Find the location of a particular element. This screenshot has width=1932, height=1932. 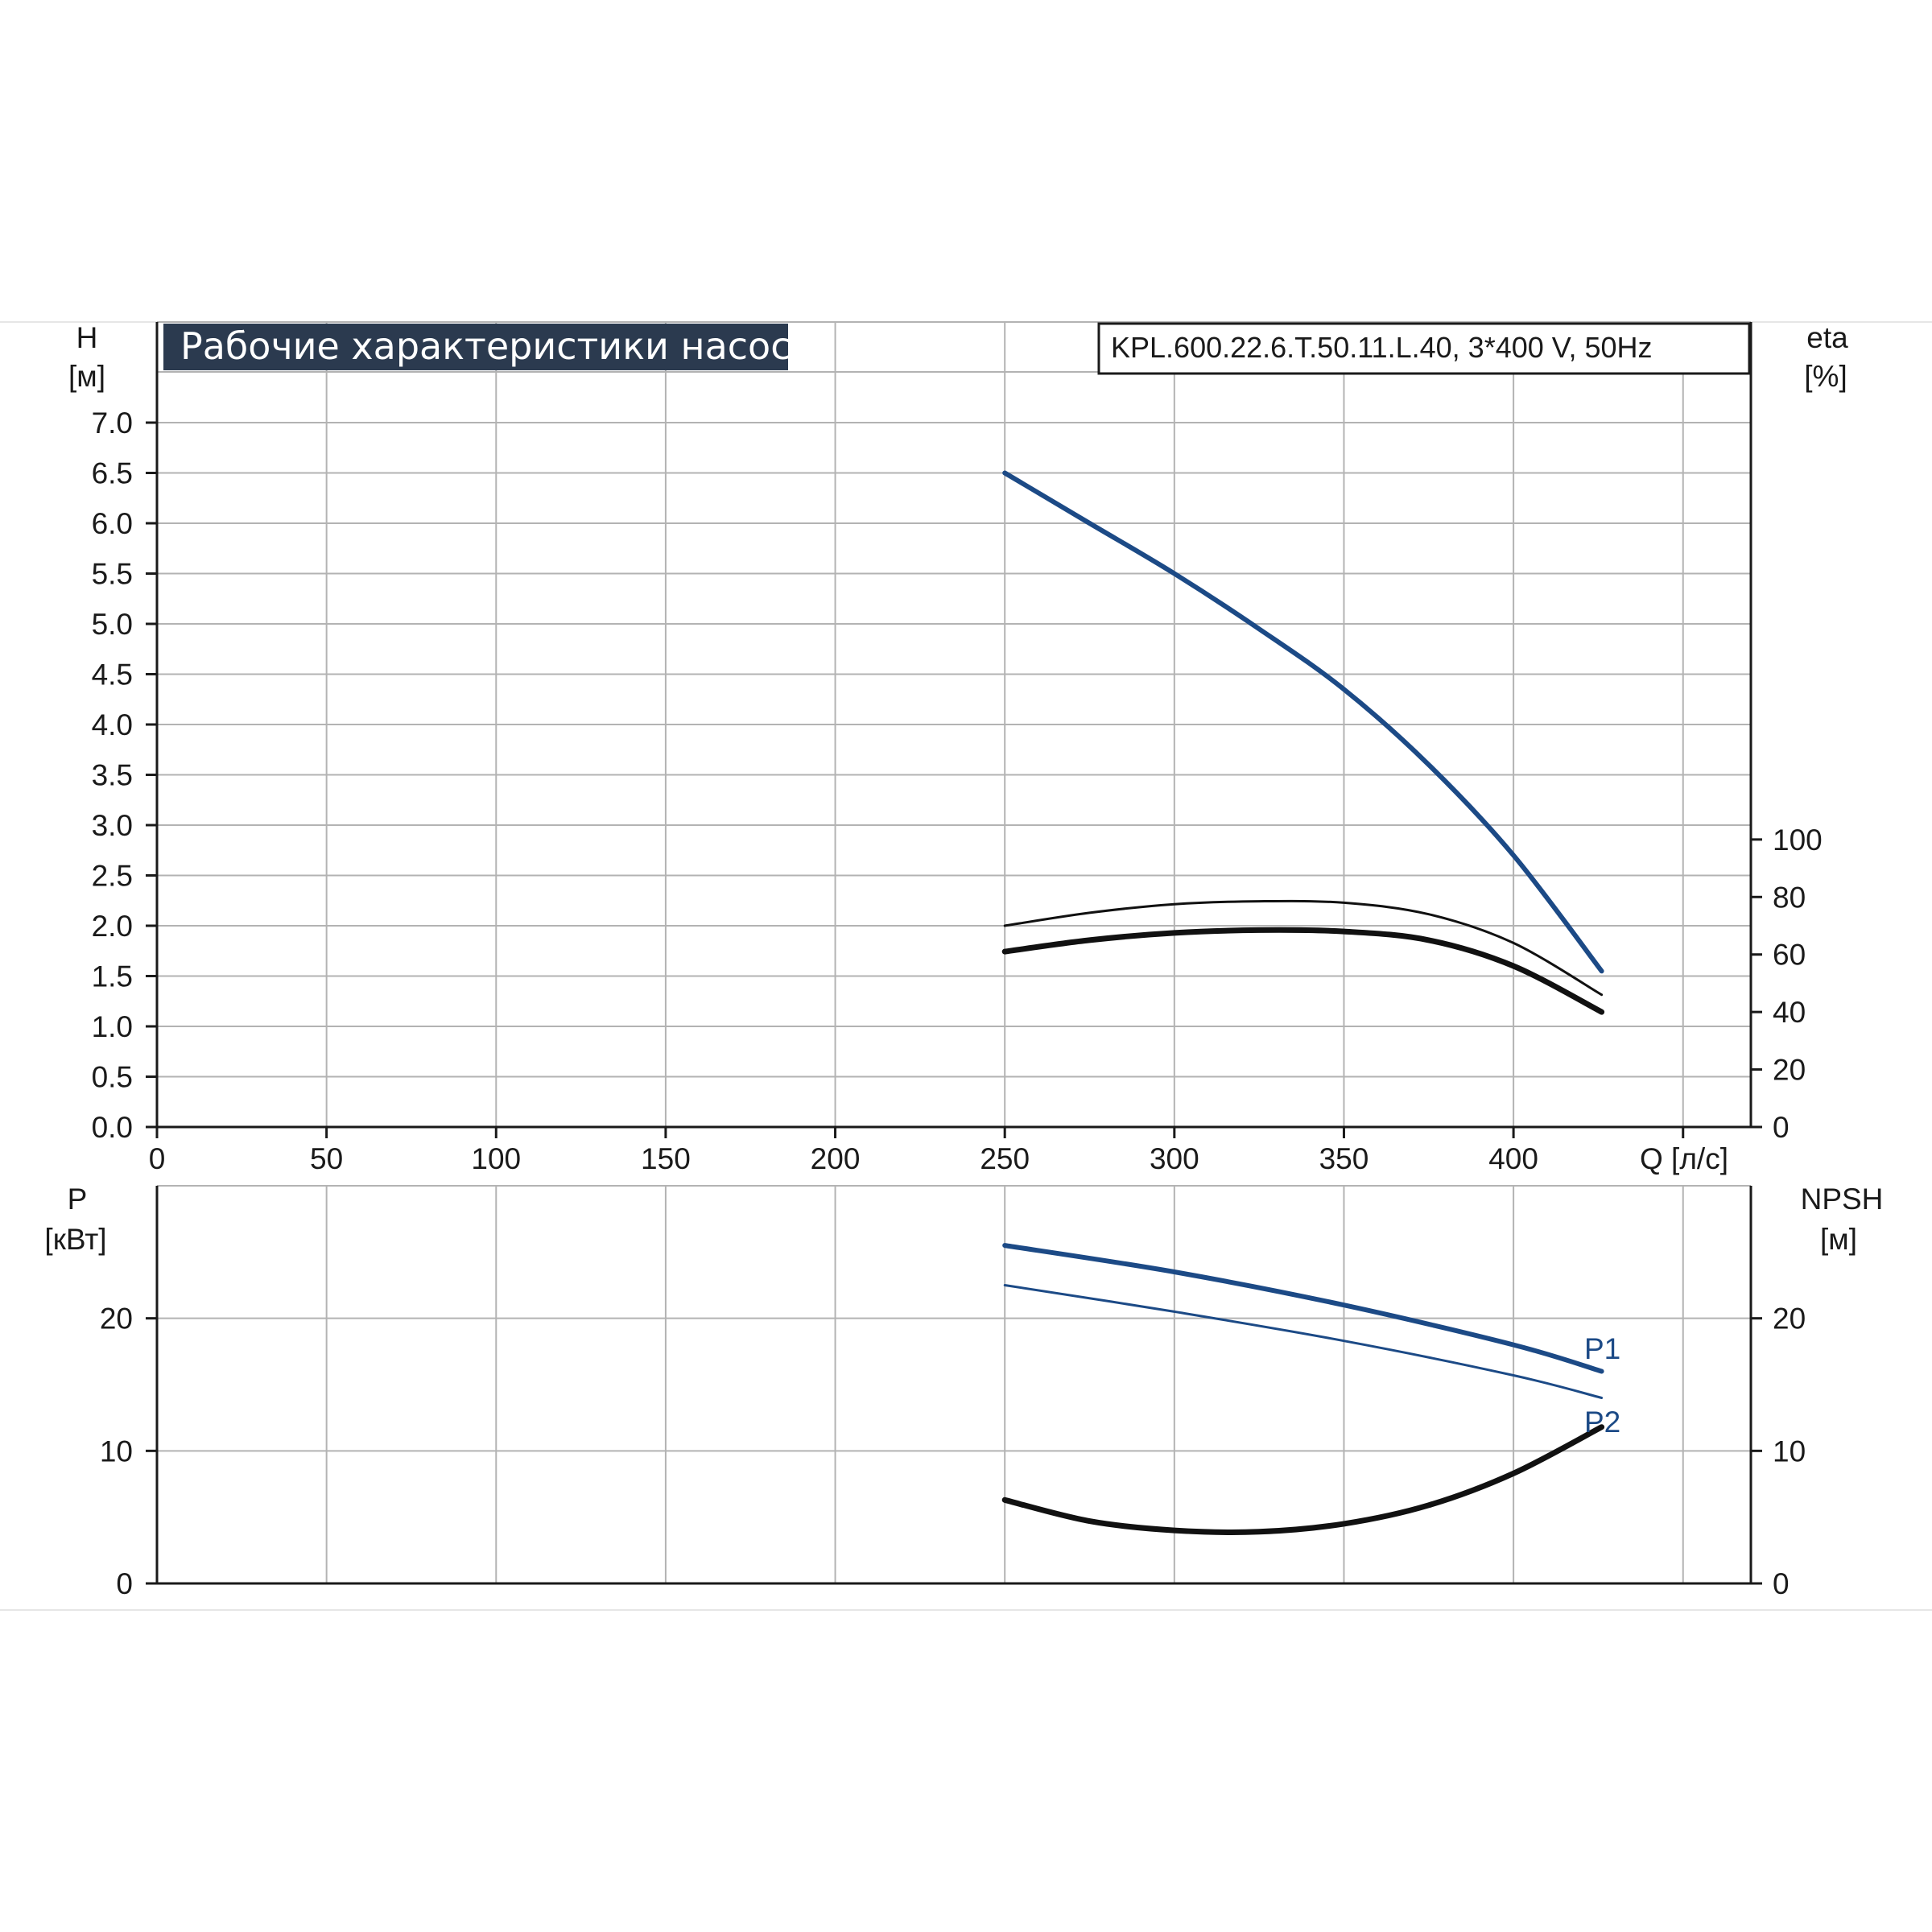

h-tick-label: 7.0 is located at coordinates (112, 423).